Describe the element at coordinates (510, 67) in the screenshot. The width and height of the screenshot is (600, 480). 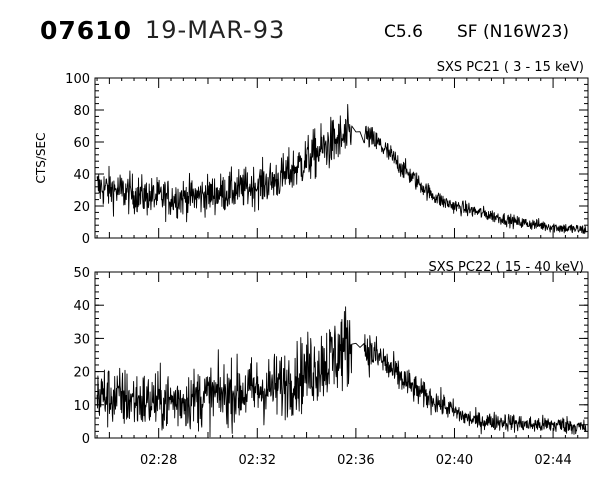
I see `panel-title: SXS PC21 ( 3 - 15 keV)` at that location.